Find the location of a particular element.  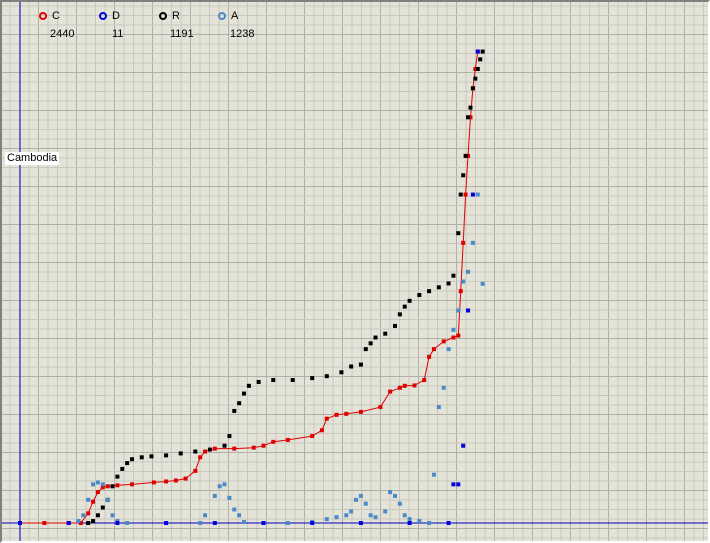

legend-label-a: A is located at coordinates (235, 16).